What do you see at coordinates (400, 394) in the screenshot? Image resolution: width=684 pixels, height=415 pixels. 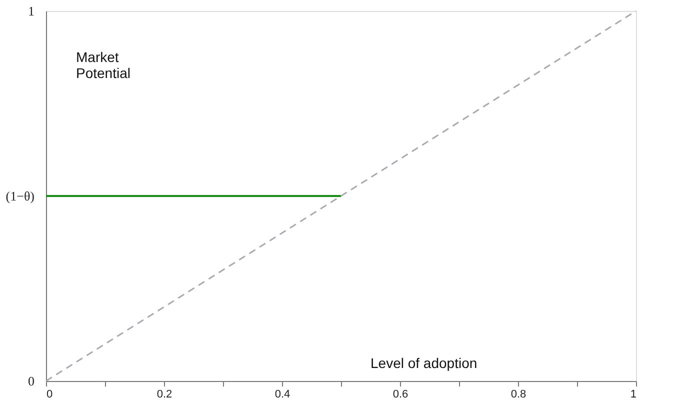 I see `x-tick-label: 0.6` at bounding box center [400, 394].